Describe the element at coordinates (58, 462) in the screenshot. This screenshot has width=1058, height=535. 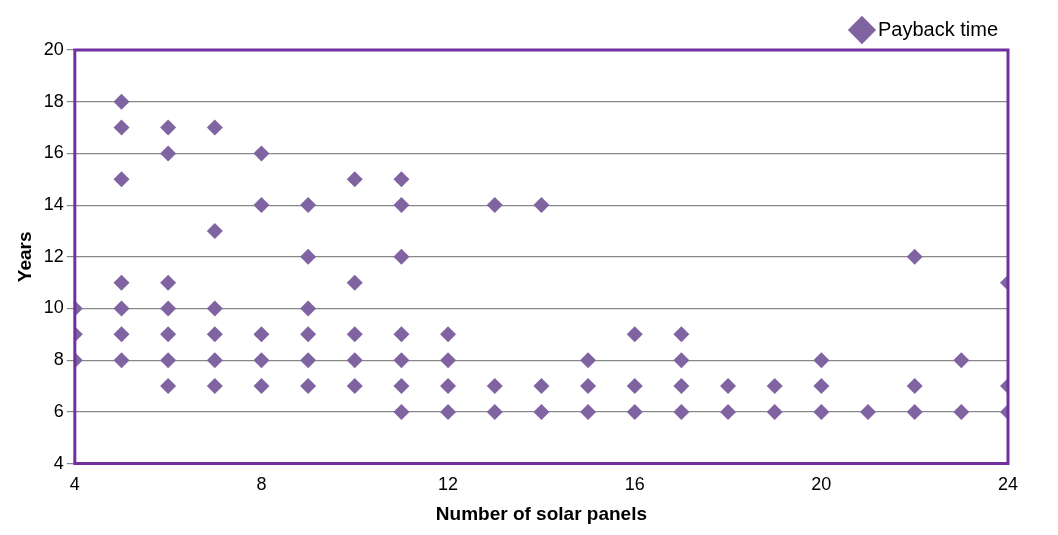
I see `y-tick-label: 4` at that location.